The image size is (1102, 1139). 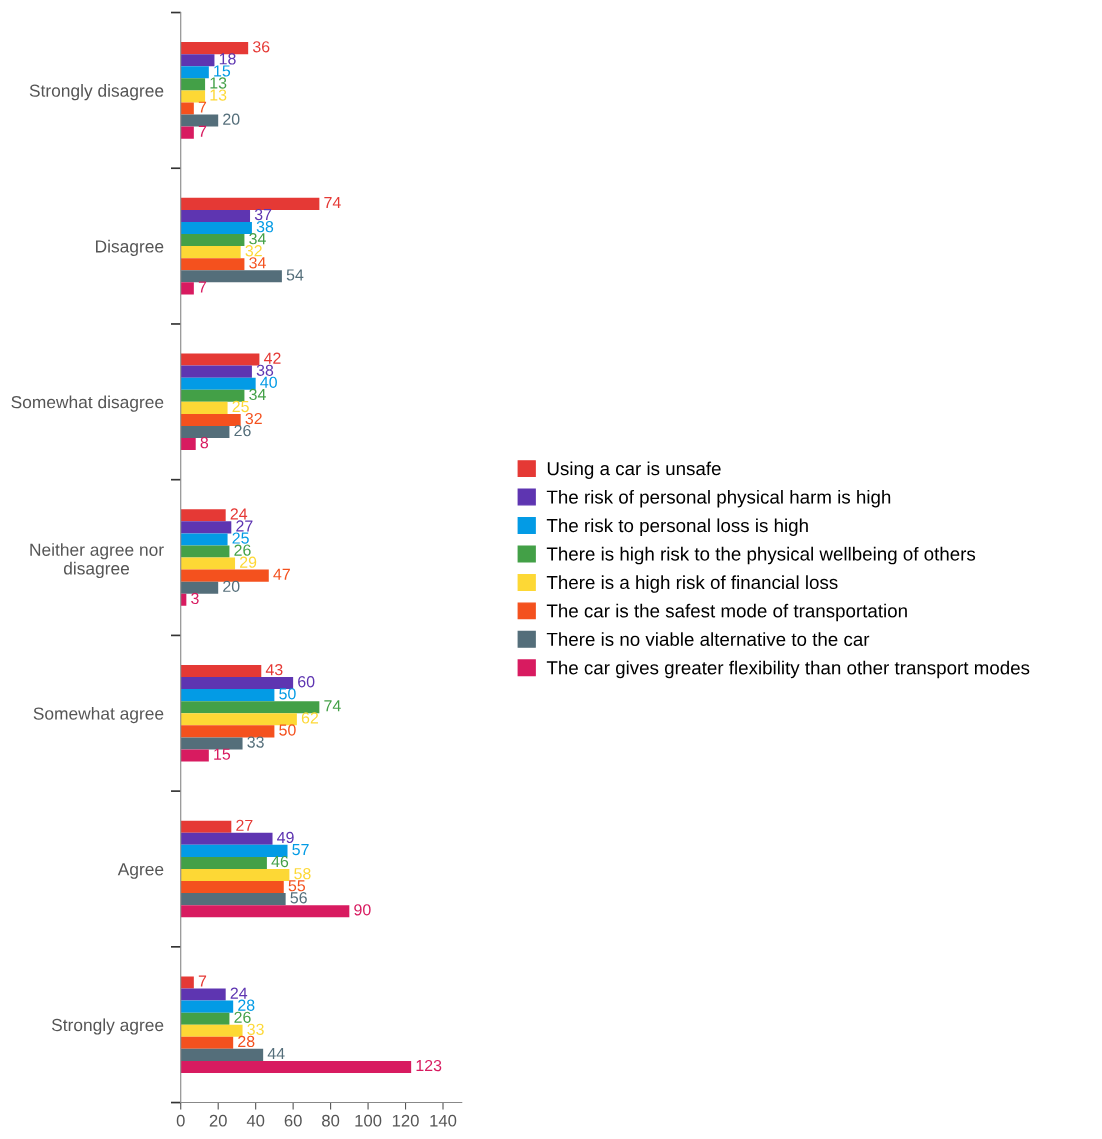 I want to click on data-label: 56, so click(x=298, y=898).